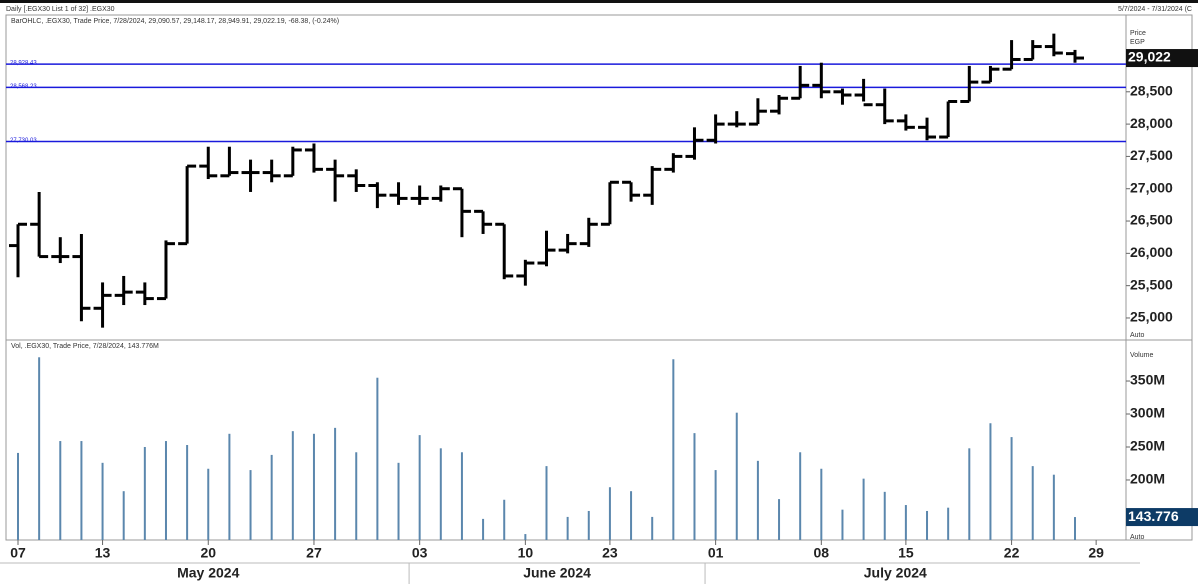 The height and width of the screenshot is (584, 1198). I want to click on month-label: May 2024, so click(208, 573).